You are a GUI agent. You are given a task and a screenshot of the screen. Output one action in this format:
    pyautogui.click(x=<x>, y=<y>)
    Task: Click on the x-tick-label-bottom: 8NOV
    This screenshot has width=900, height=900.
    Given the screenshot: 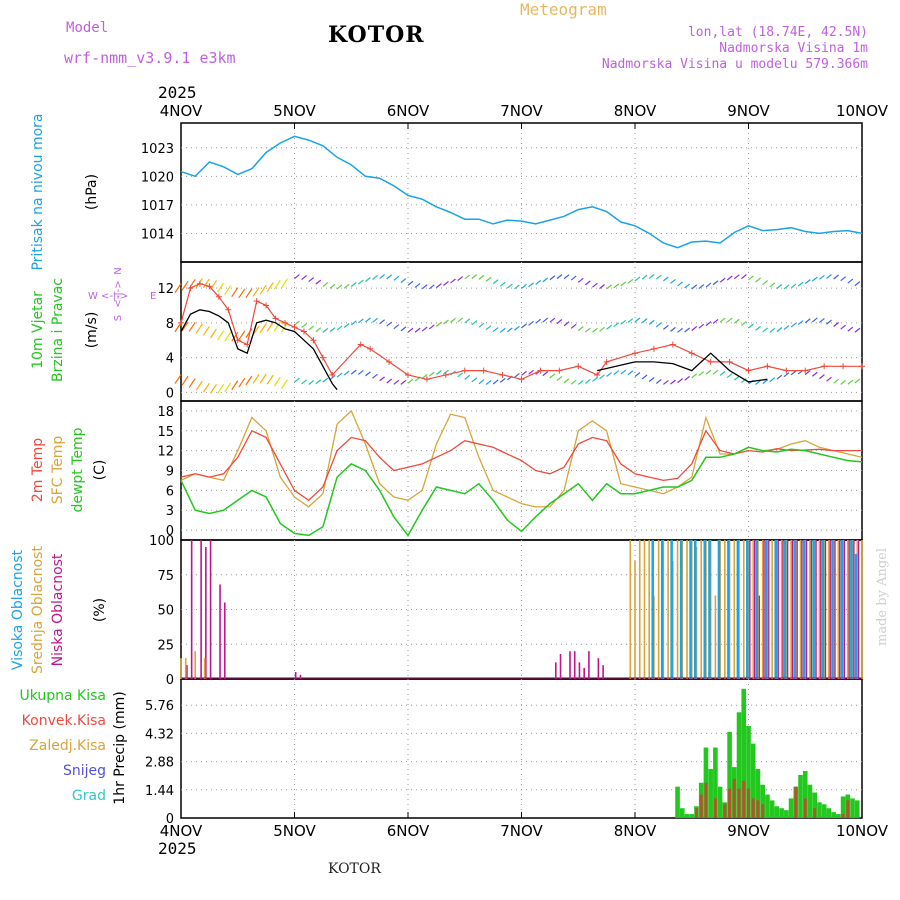 What is the action you would take?
    pyautogui.click(x=635, y=831)
    